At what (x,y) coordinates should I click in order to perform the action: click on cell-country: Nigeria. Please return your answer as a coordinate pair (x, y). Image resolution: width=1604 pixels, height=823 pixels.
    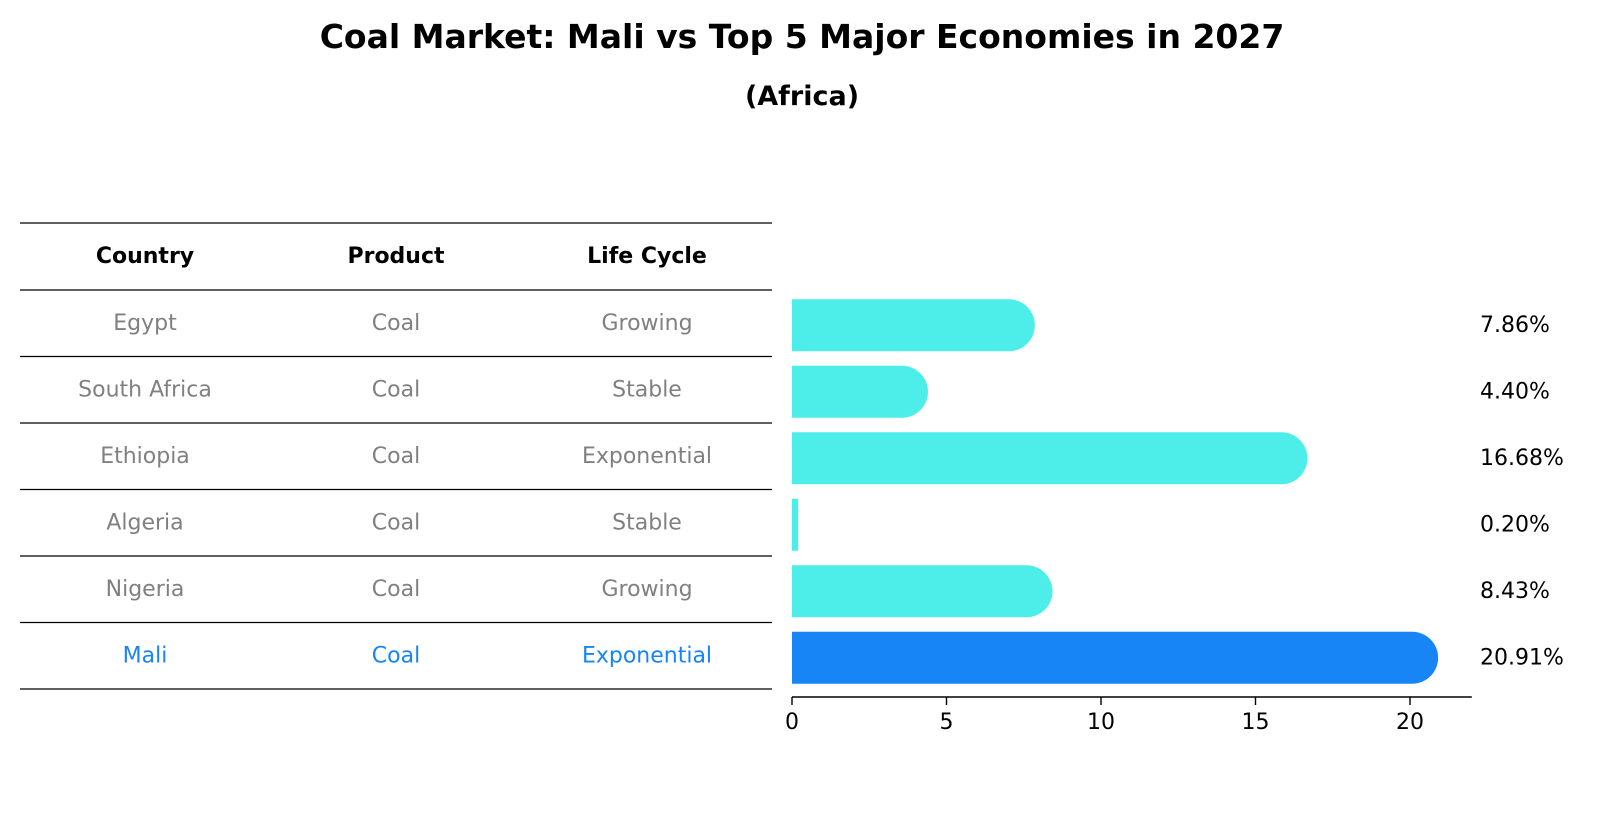
    Looking at the image, I should click on (145, 589).